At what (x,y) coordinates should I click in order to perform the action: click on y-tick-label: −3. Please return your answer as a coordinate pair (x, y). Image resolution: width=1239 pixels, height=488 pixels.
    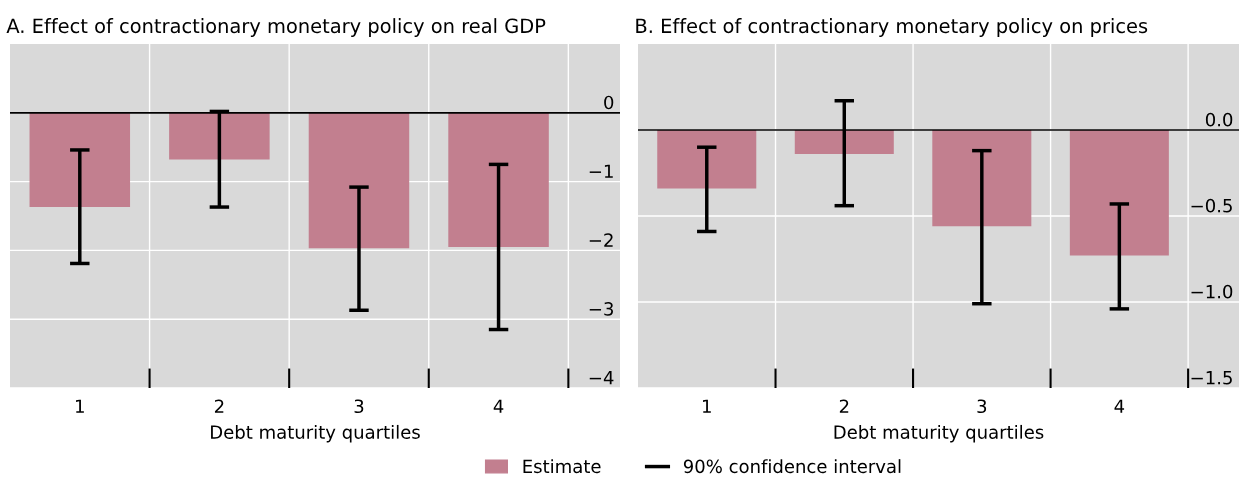
    Looking at the image, I should click on (601, 309).